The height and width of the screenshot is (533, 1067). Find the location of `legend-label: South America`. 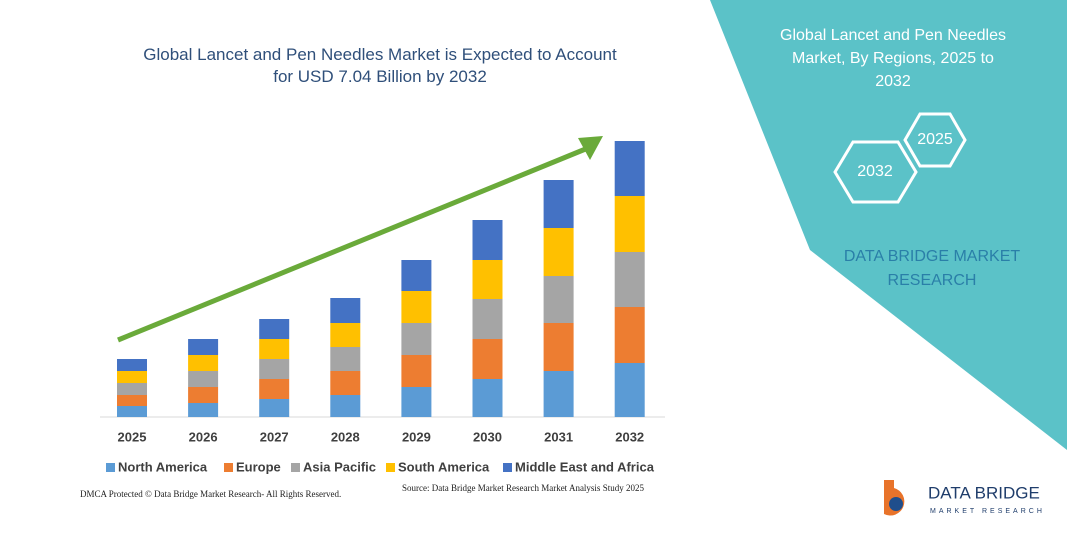

legend-label: South America is located at coordinates (444, 466).